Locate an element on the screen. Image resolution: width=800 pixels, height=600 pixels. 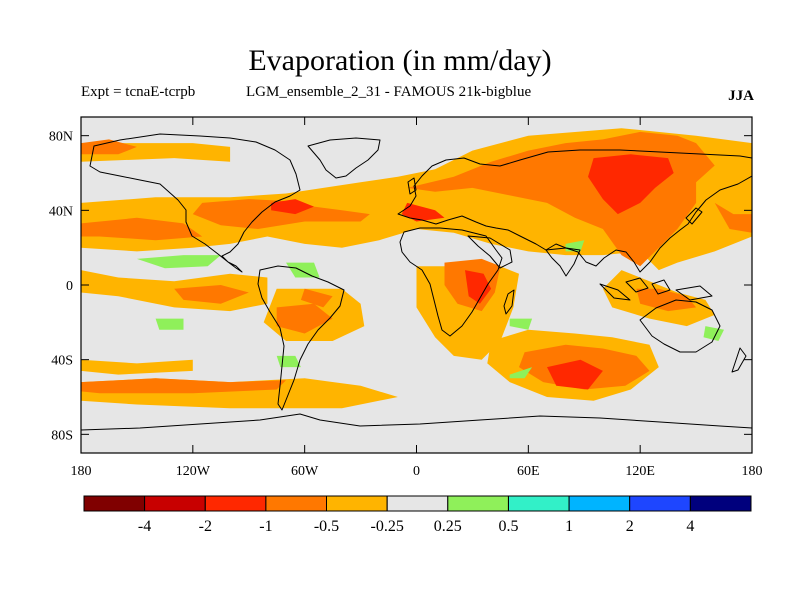
figure-title: Evaporation (in mm/day) is located at coordinates (400, 60).